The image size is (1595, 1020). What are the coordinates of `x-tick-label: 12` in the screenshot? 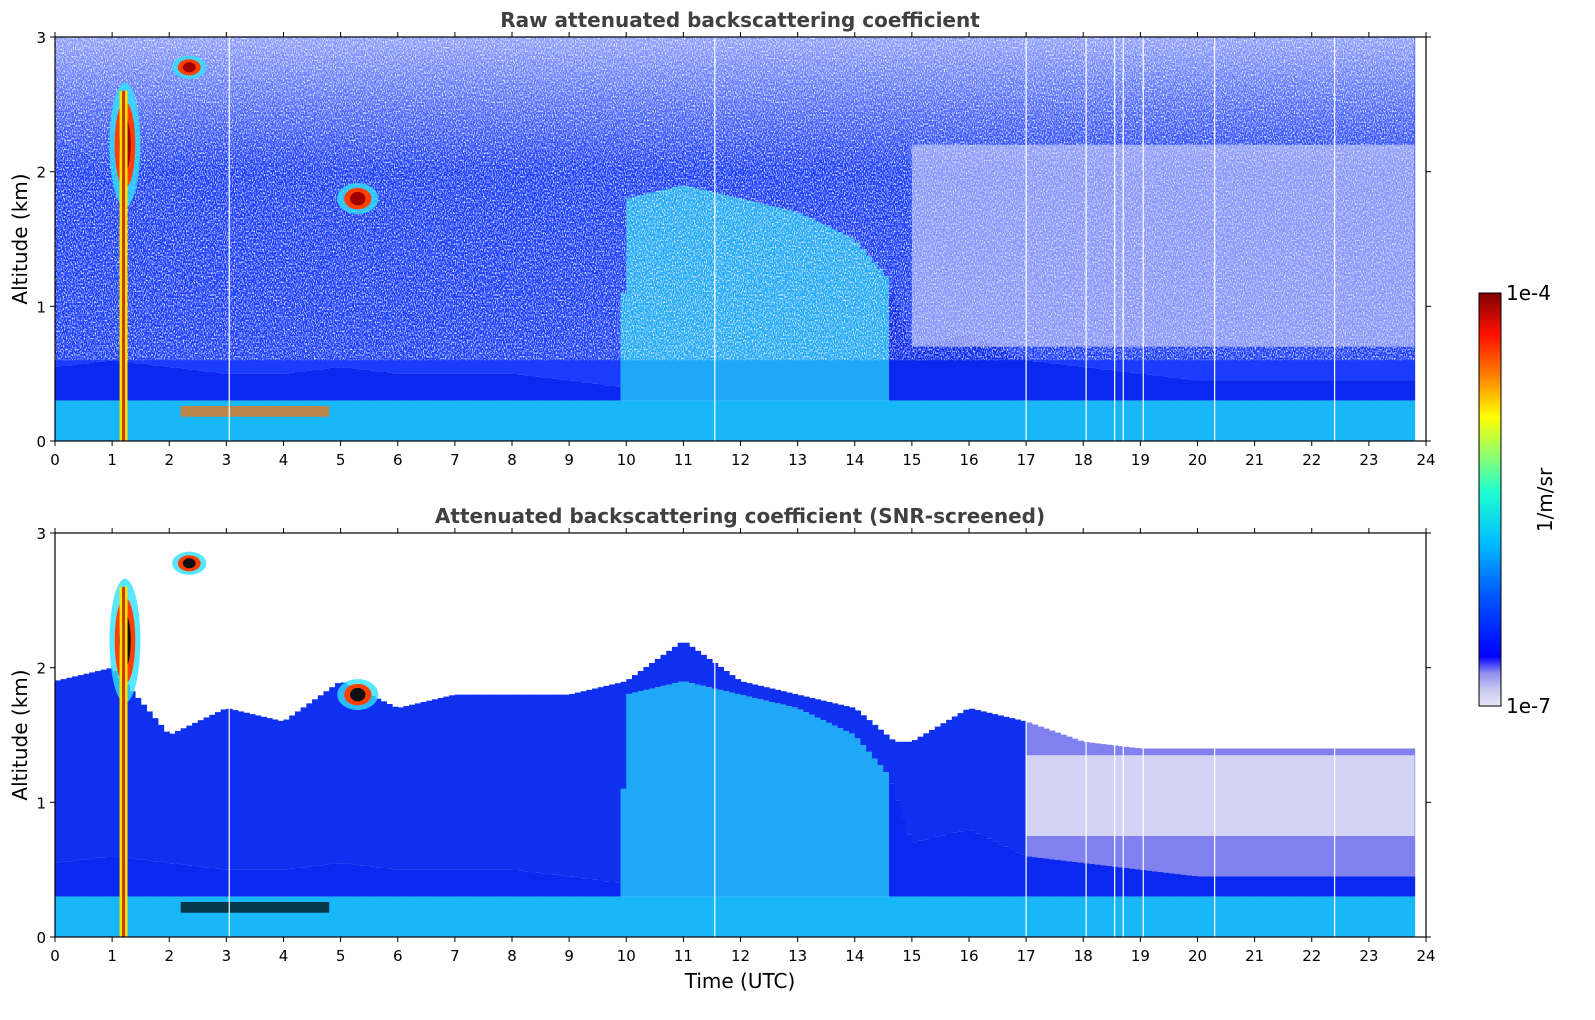 It's located at (740, 460).